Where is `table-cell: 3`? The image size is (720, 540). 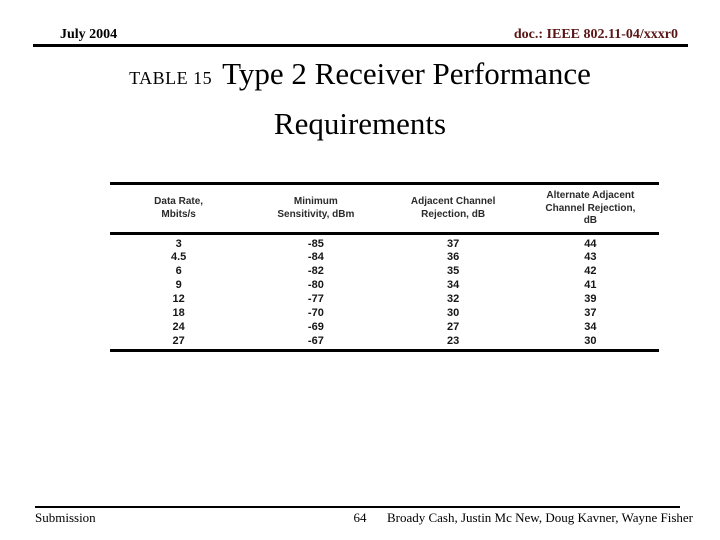
table-cell: 3 is located at coordinates (178, 243).